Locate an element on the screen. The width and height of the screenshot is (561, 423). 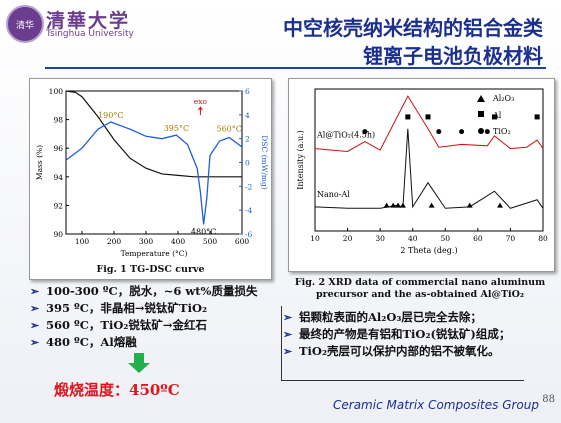
y2-tick-label: 4 is located at coordinates (247, 115).